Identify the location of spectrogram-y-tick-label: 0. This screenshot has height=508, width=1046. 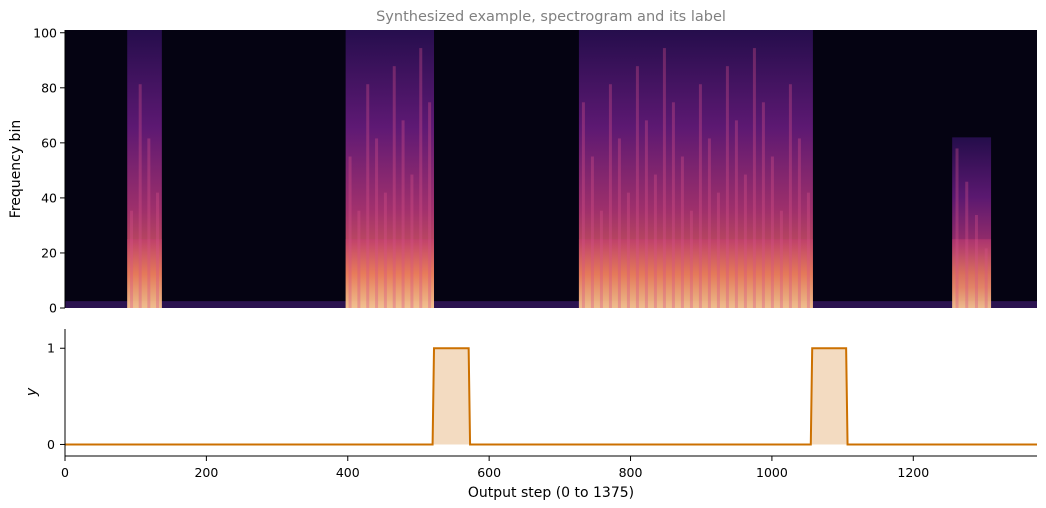
(53, 308).